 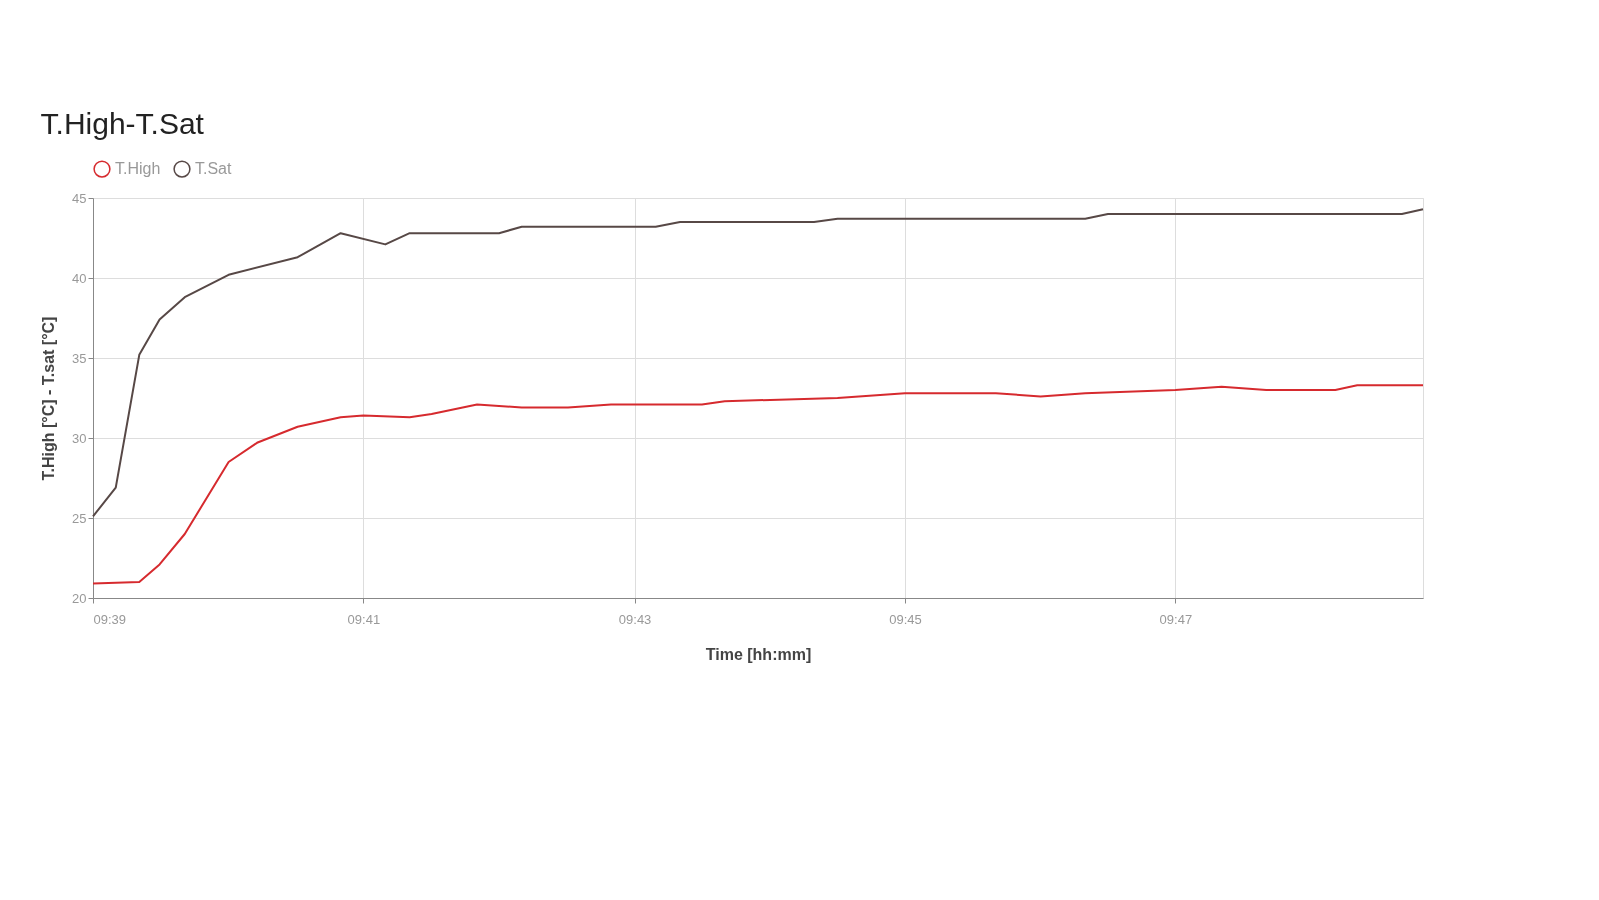 I want to click on chart-title: T.High-T.Sat, so click(x=122, y=123).